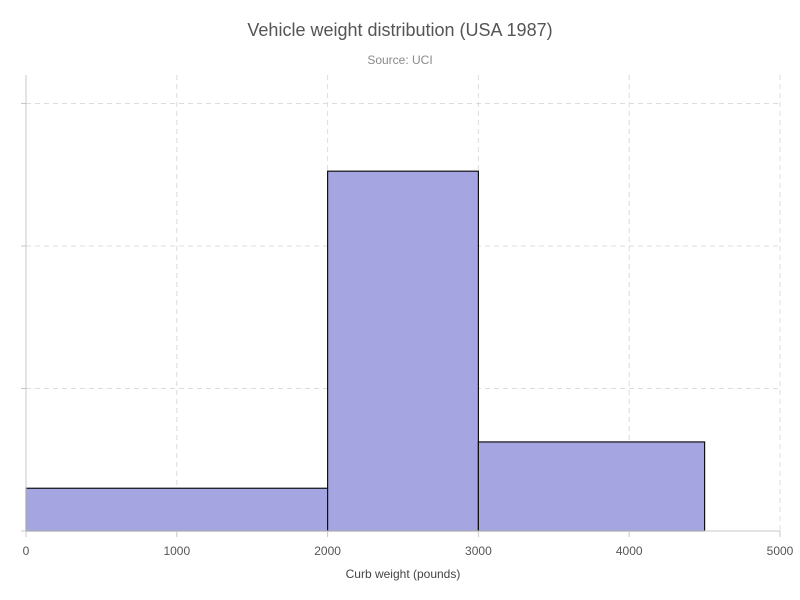  I want to click on x-tick-label-3: 3000, so click(478, 551).